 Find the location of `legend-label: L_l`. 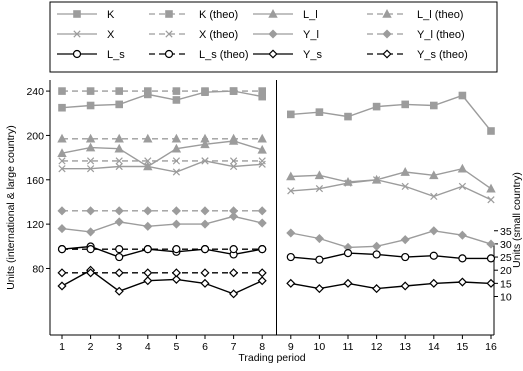

legend-label: L_l is located at coordinates (310, 15).